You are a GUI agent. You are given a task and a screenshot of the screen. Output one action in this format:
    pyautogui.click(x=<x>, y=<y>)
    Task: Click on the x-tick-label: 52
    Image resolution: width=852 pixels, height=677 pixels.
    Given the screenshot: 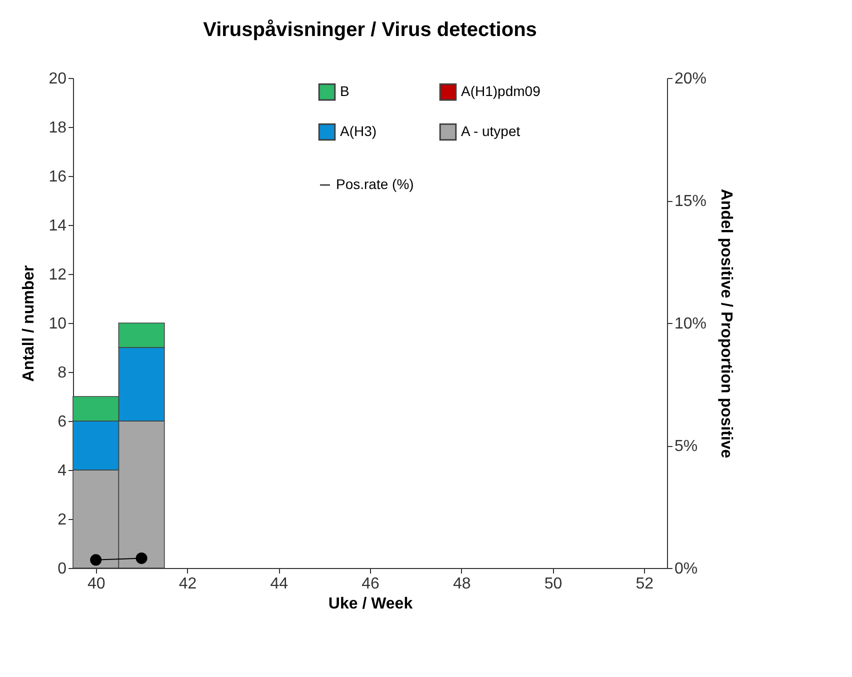 What is the action you would take?
    pyautogui.click(x=645, y=584)
    